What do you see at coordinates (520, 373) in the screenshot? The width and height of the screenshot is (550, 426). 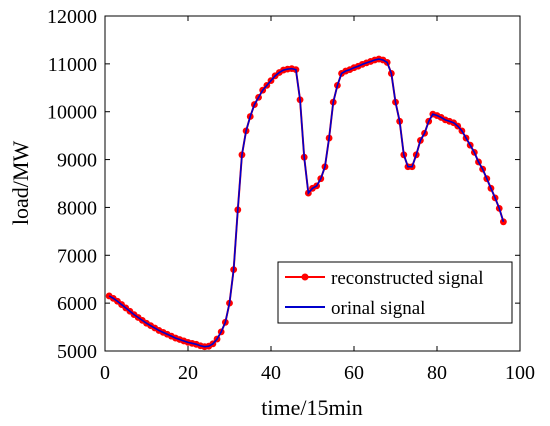 I see `x-tick-label: 100` at bounding box center [520, 373].